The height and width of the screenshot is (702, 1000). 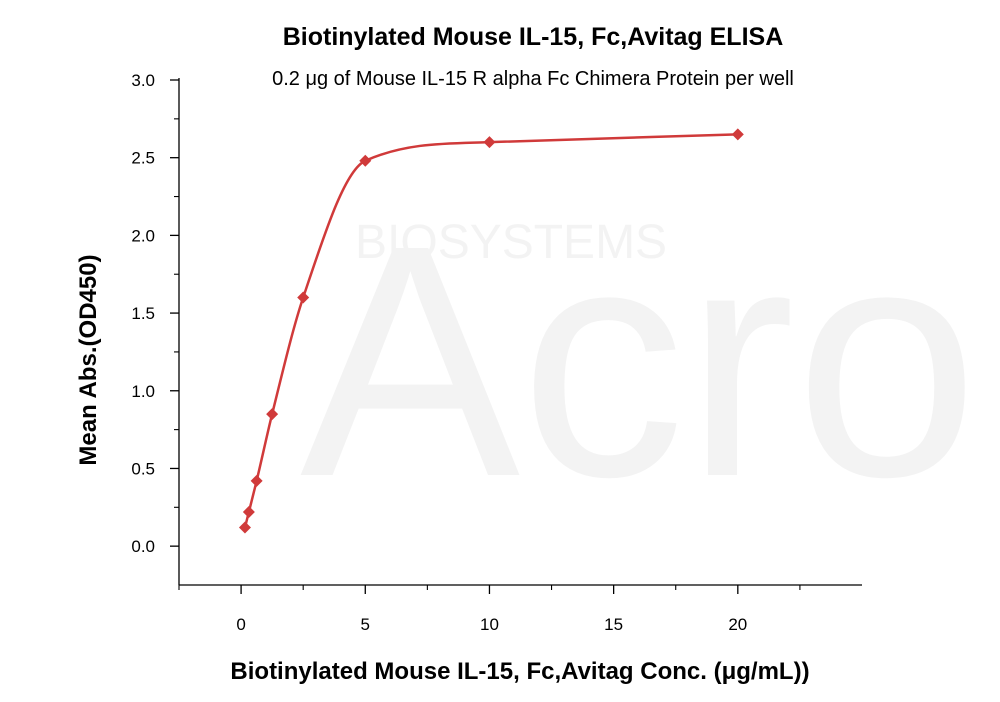 I want to click on y-tick-label: 3.0, so click(x=143, y=80).